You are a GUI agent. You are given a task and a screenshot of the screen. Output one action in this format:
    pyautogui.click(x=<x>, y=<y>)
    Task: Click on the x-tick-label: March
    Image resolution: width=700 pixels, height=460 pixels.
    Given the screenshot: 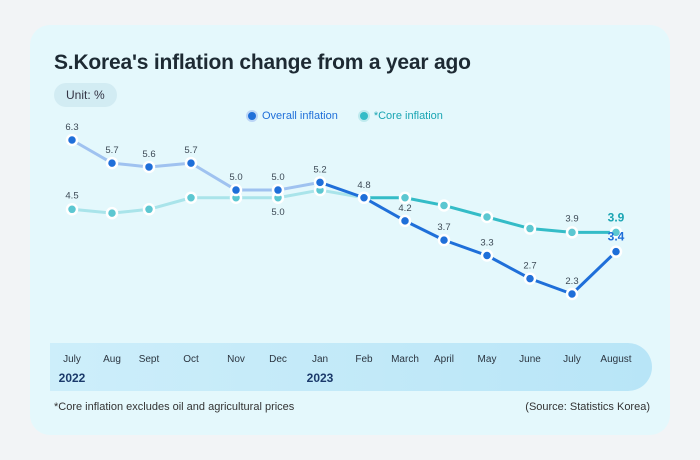 What is the action you would take?
    pyautogui.click(x=405, y=359)
    